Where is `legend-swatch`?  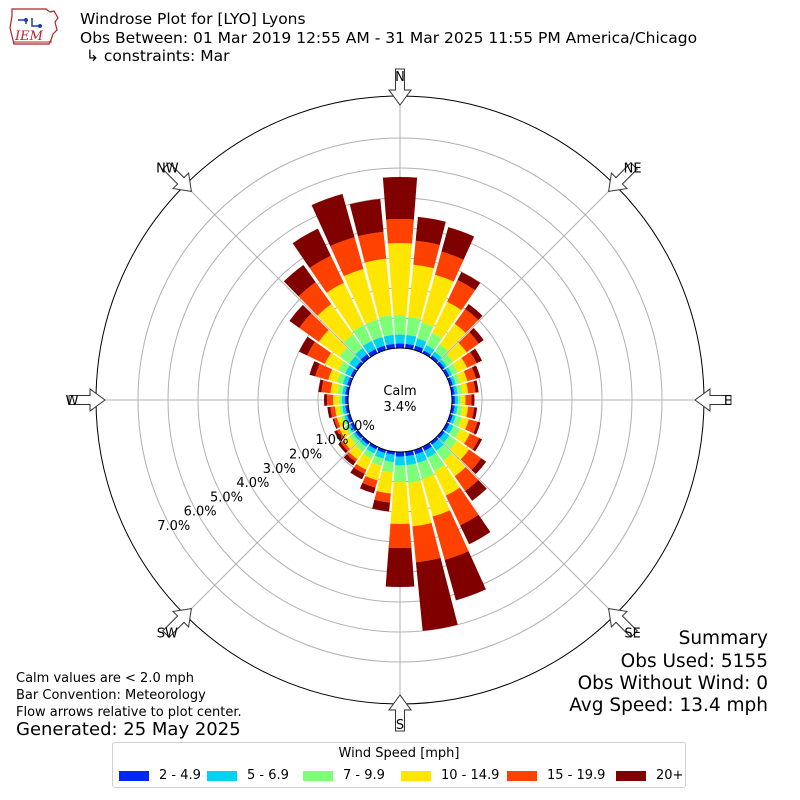
legend-swatch is located at coordinates (318, 776).